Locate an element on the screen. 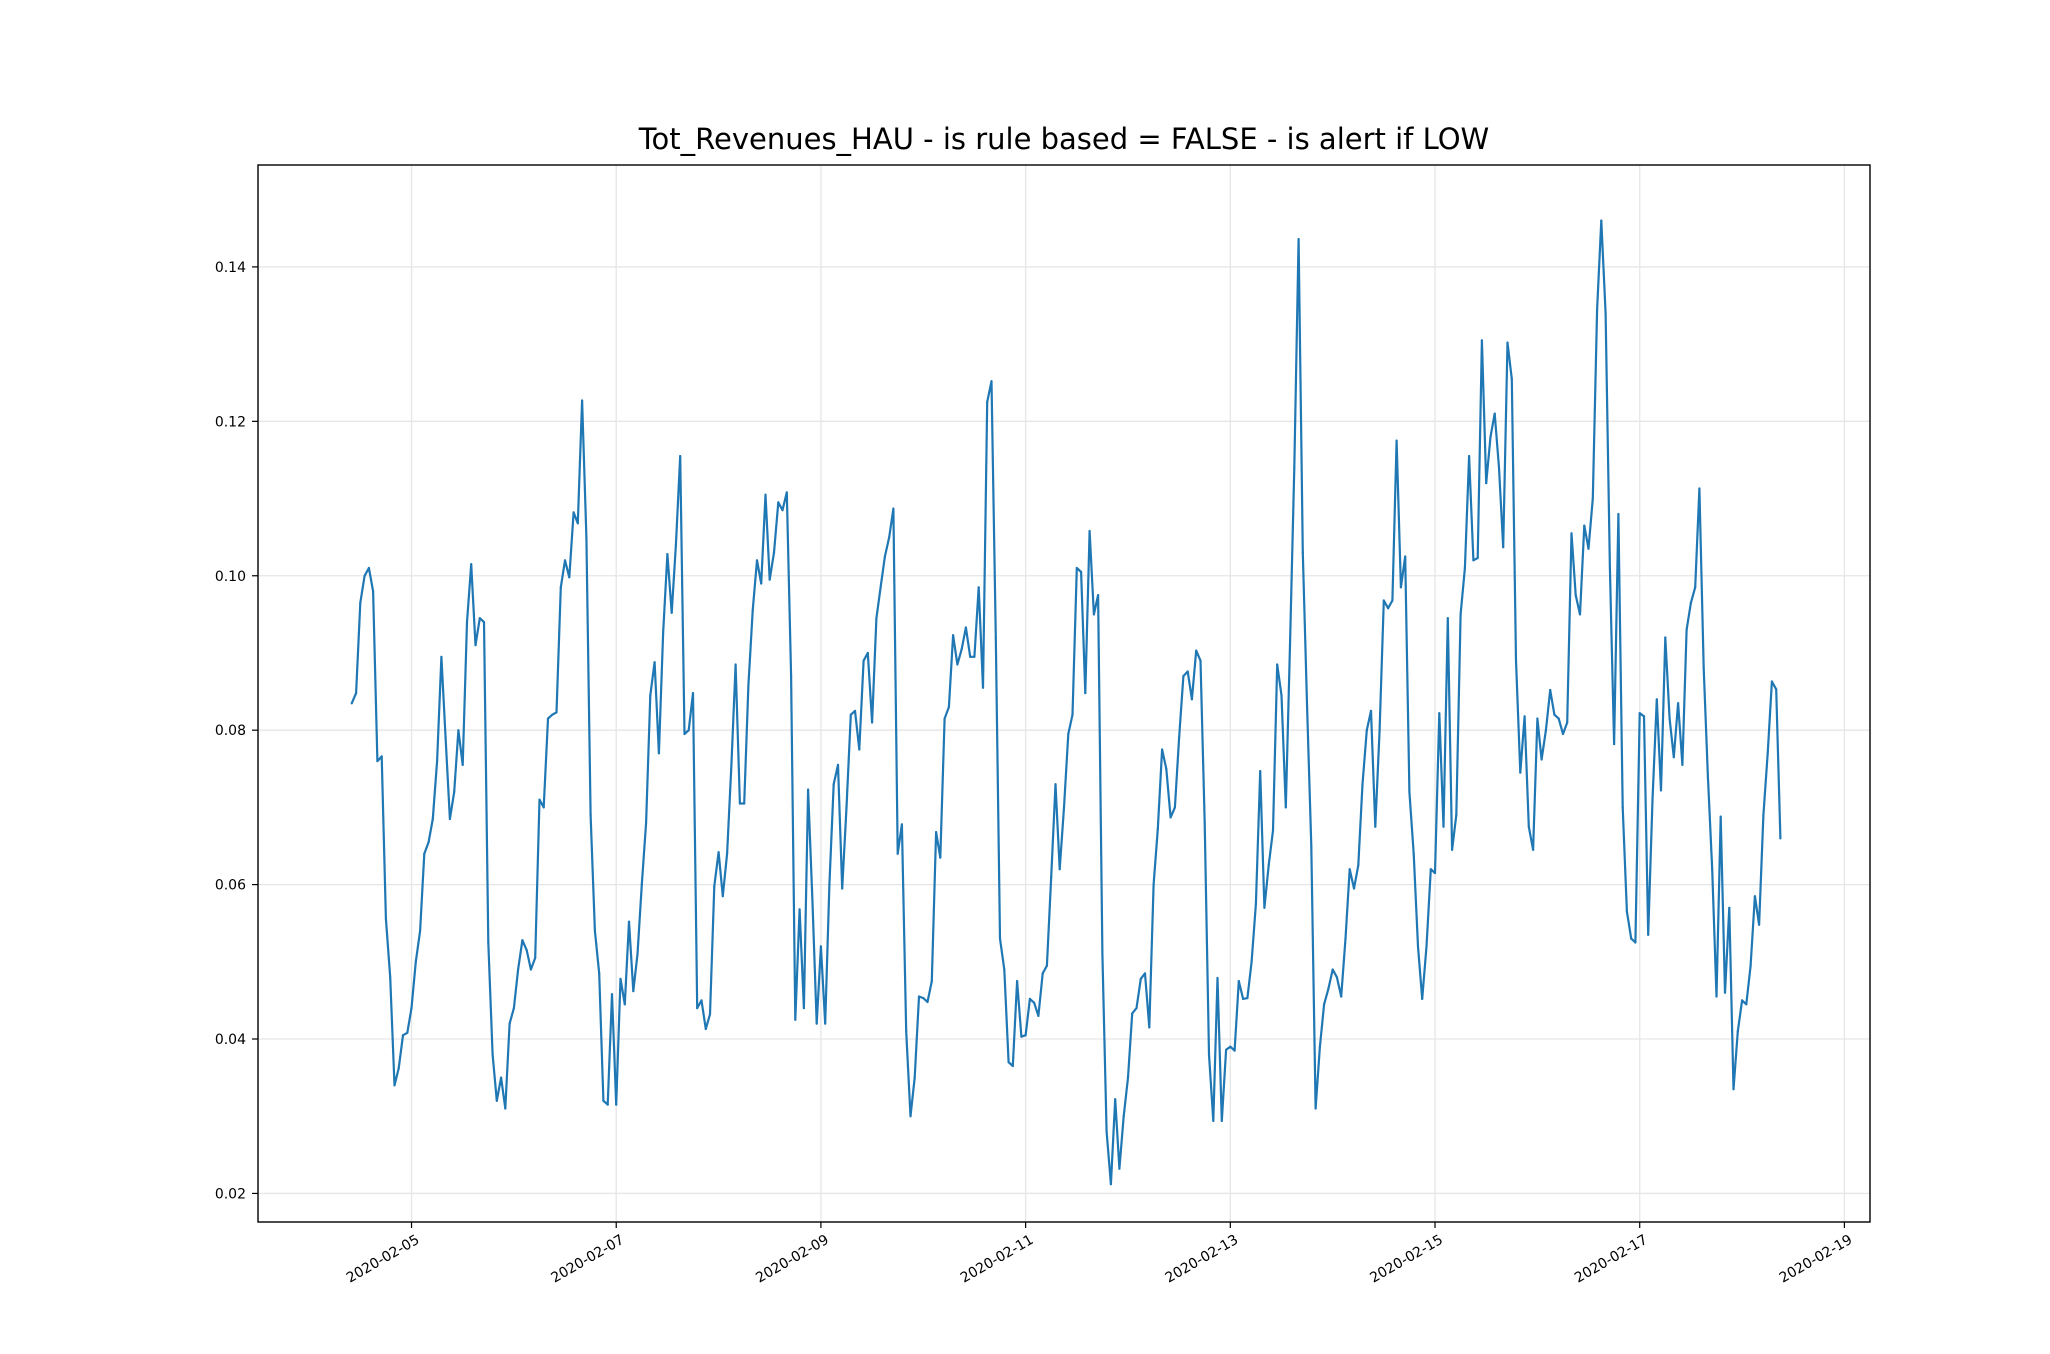 The image size is (2050, 1354). x-tick-label: 2020-02-07 is located at coordinates (588, 1259).